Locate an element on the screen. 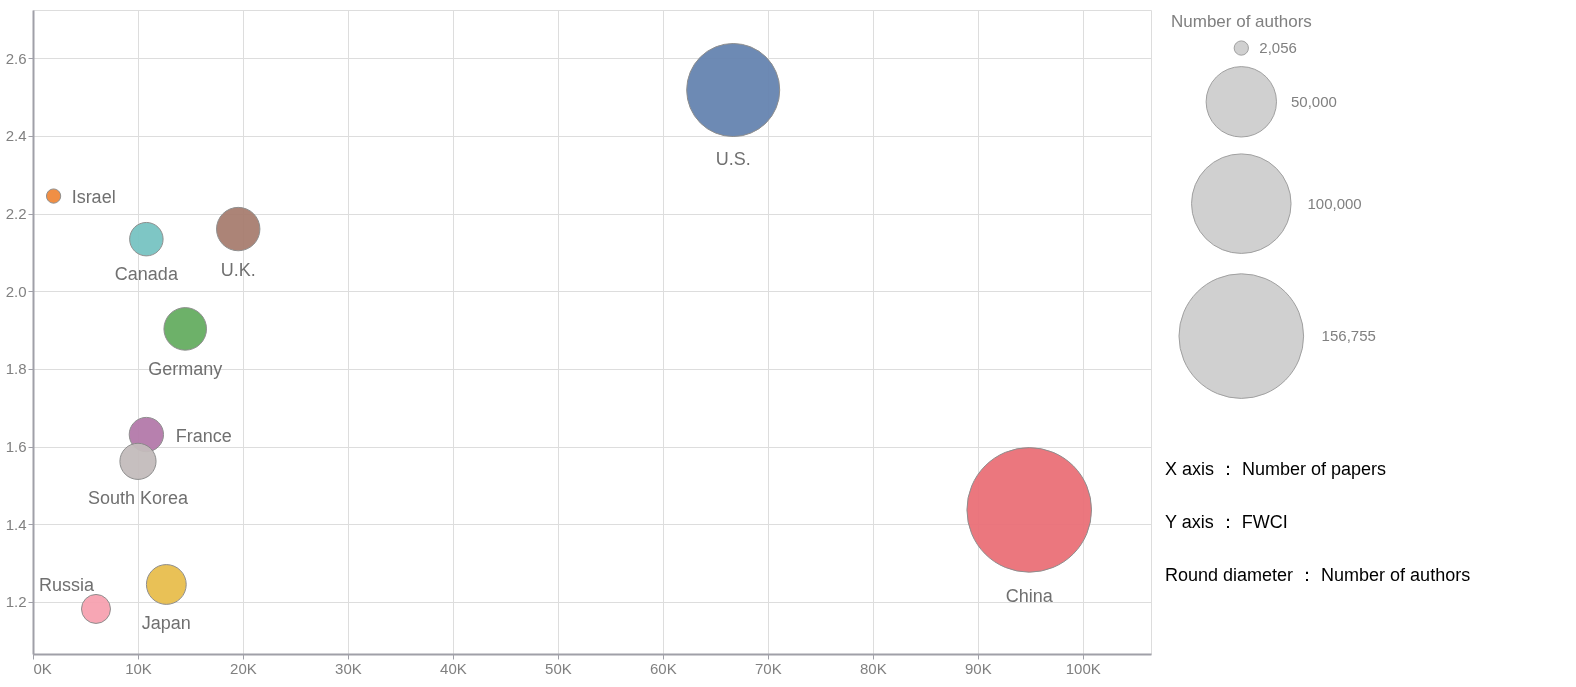 The image size is (1576, 687). text: Y axis ： FWCI is located at coordinates (1226, 522).